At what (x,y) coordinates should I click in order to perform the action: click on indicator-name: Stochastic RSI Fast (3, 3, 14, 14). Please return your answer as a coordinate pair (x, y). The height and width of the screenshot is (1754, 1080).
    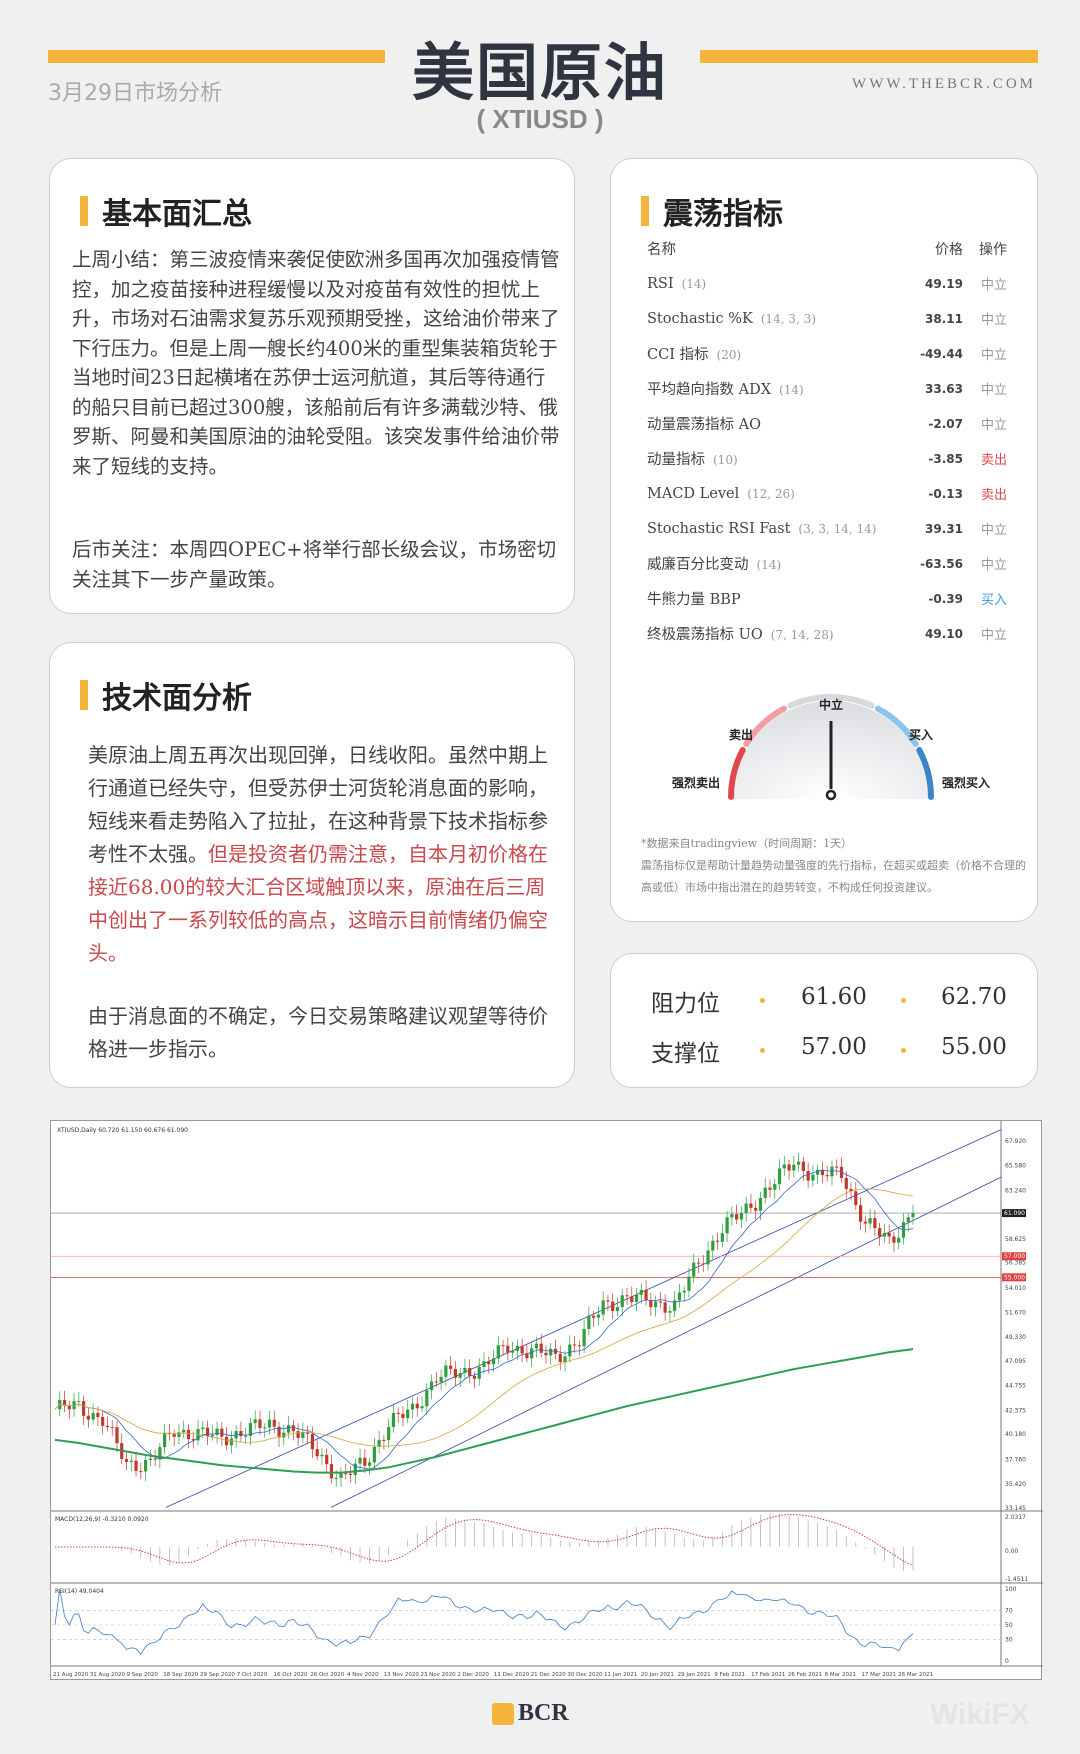
    Looking at the image, I should click on (780, 528).